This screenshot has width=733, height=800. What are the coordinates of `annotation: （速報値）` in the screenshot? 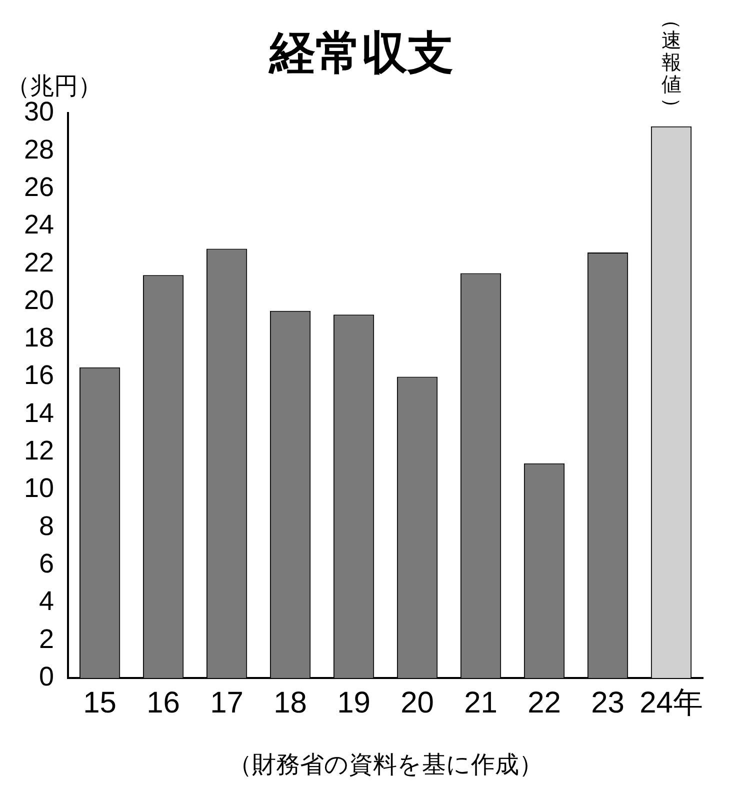 It's located at (671, 63).